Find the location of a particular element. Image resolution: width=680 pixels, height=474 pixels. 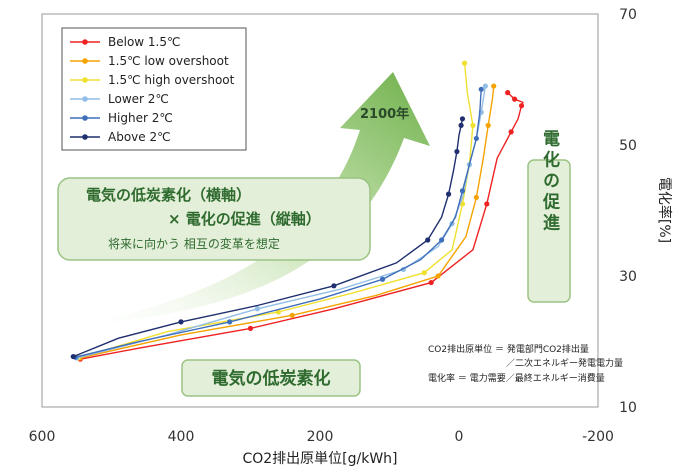

note-line3: 電化率 ＝ 電力需要／最終エネルギー消費量 is located at coordinates (516, 378).